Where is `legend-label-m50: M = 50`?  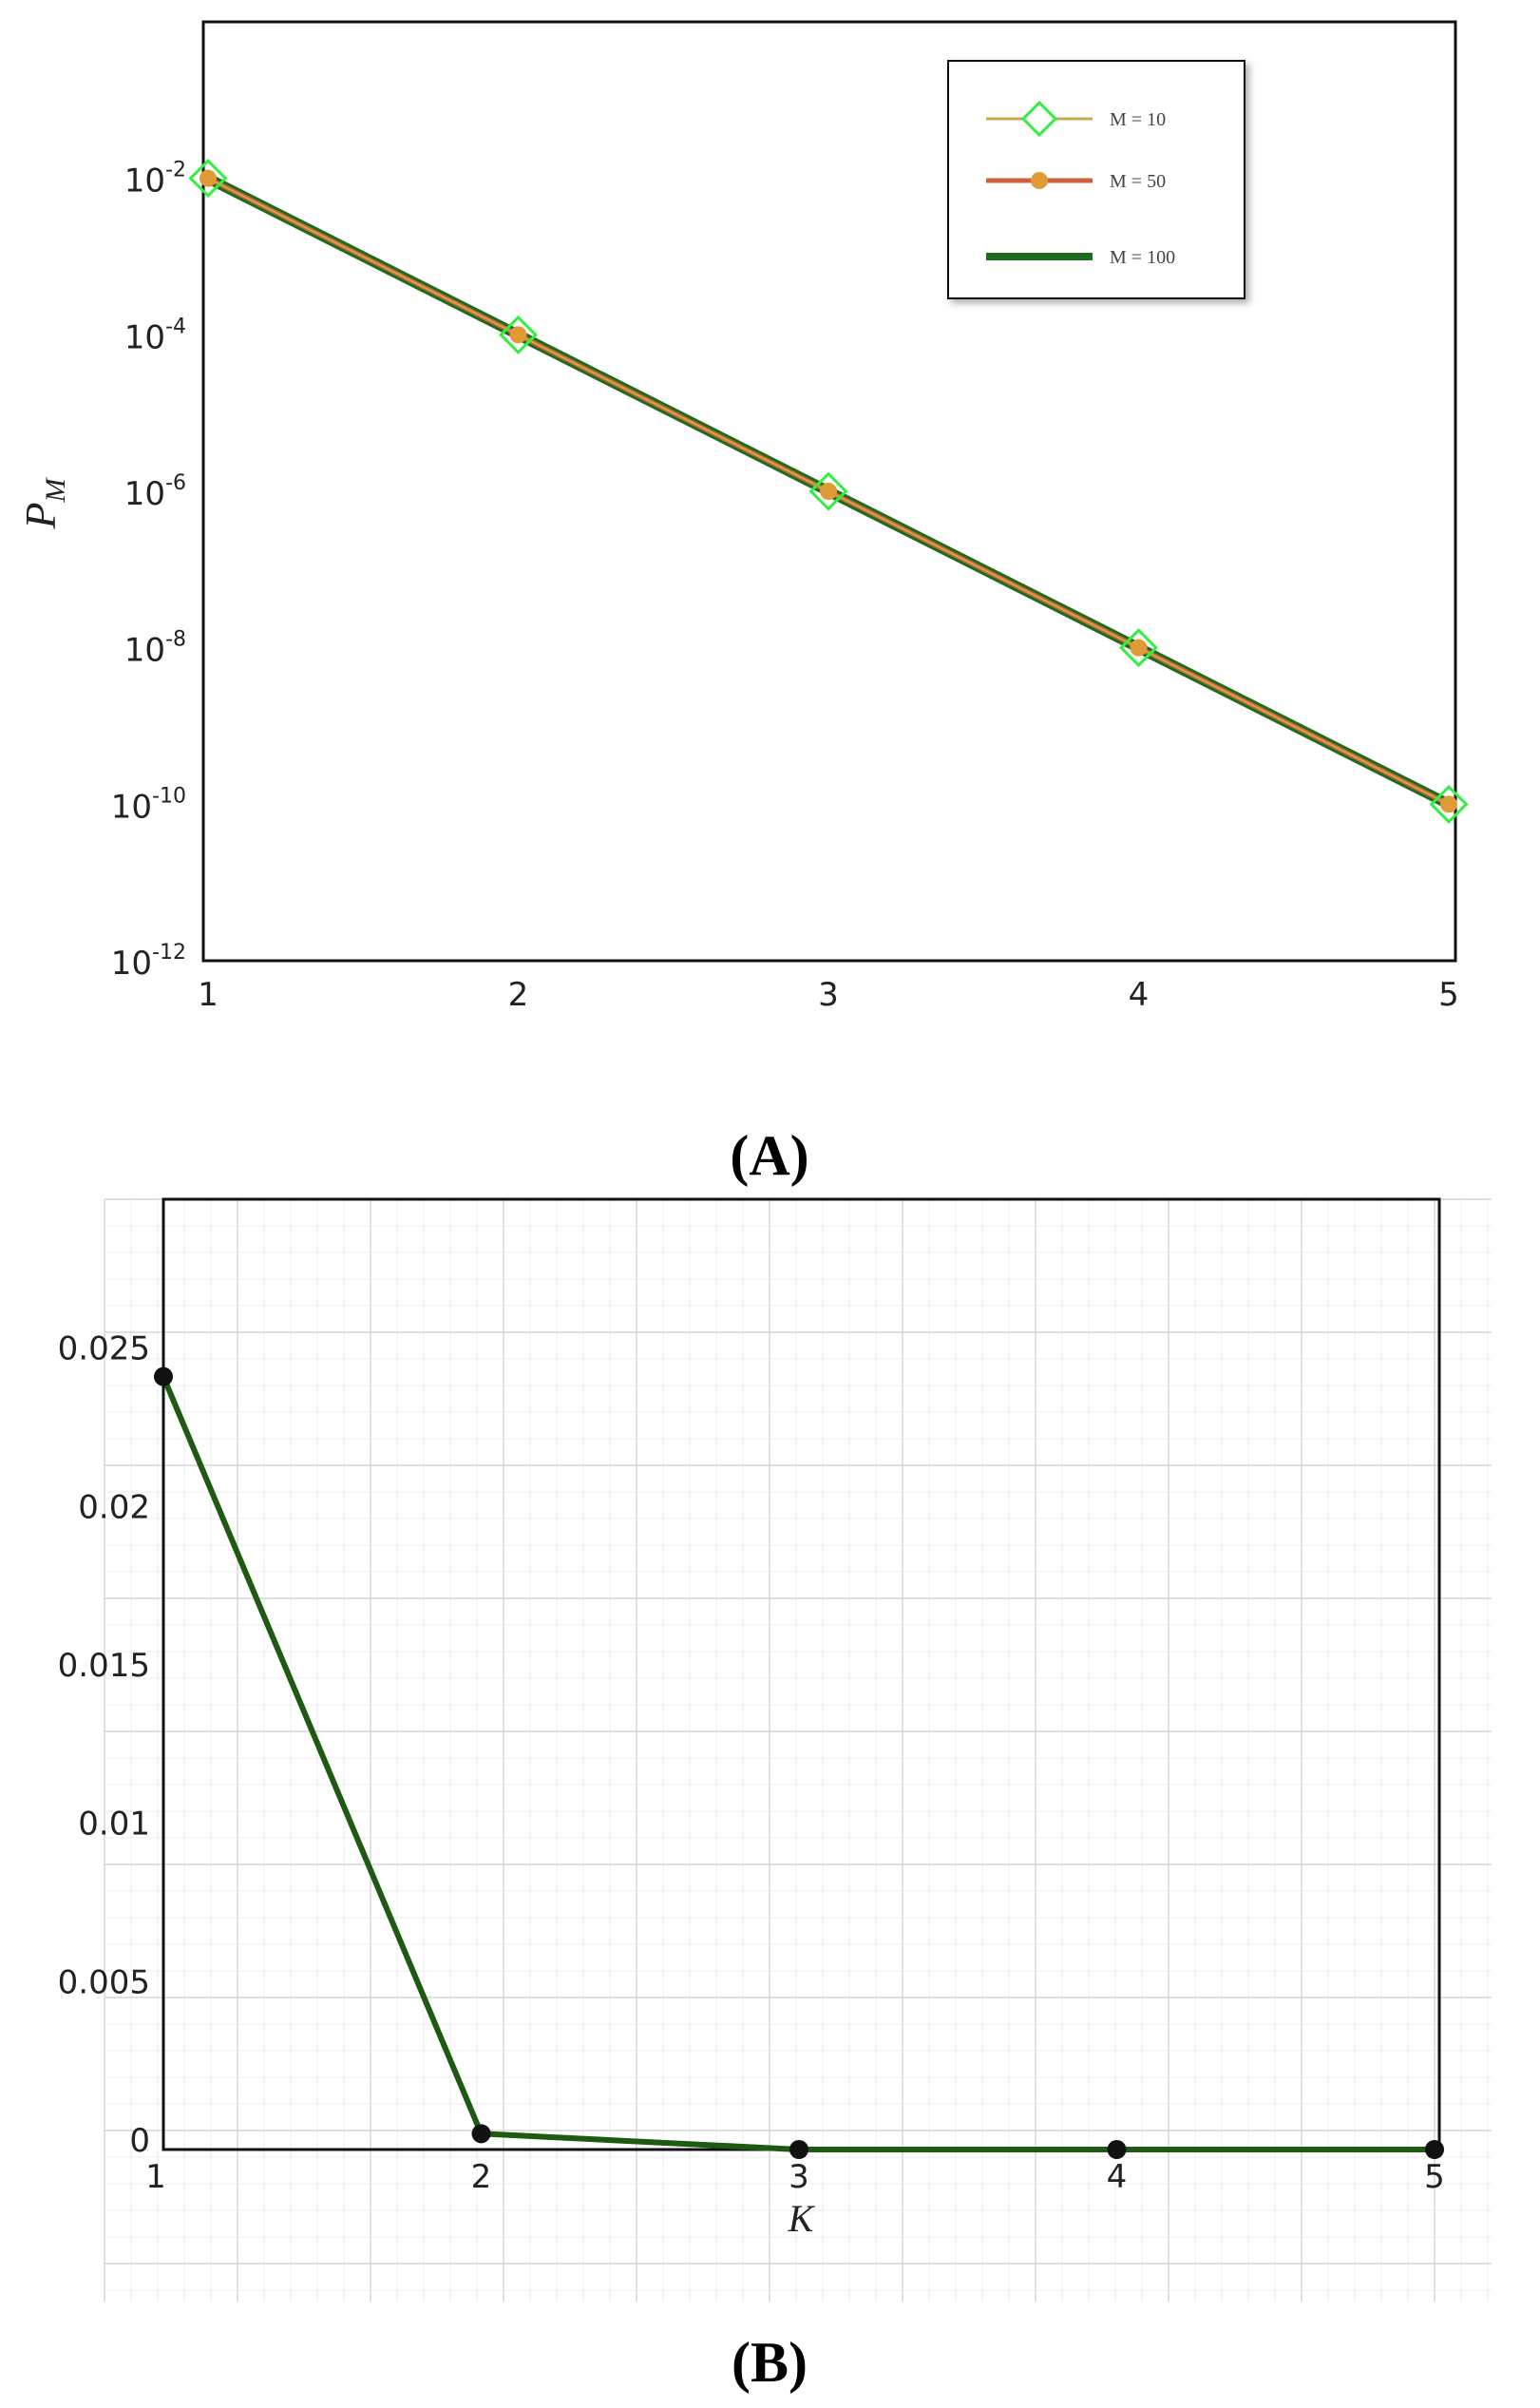 legend-label-m50: M = 50 is located at coordinates (1138, 182).